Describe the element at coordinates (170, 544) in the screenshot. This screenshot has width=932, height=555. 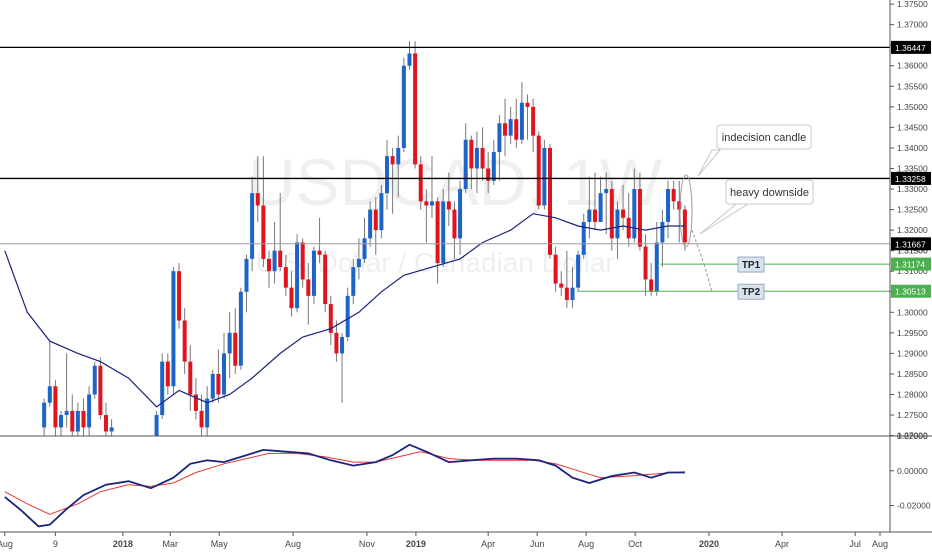
I see `time-tick-label: Mar` at that location.